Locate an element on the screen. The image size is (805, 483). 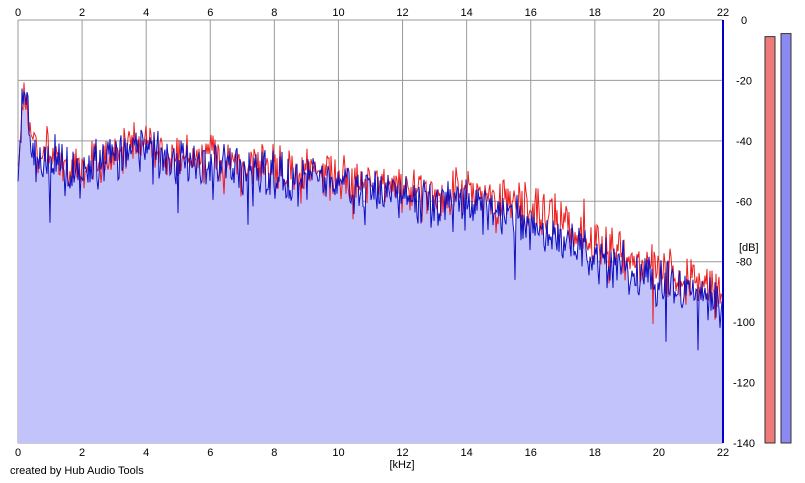
x-tick-label-bottom: 22 is located at coordinates (723, 453).